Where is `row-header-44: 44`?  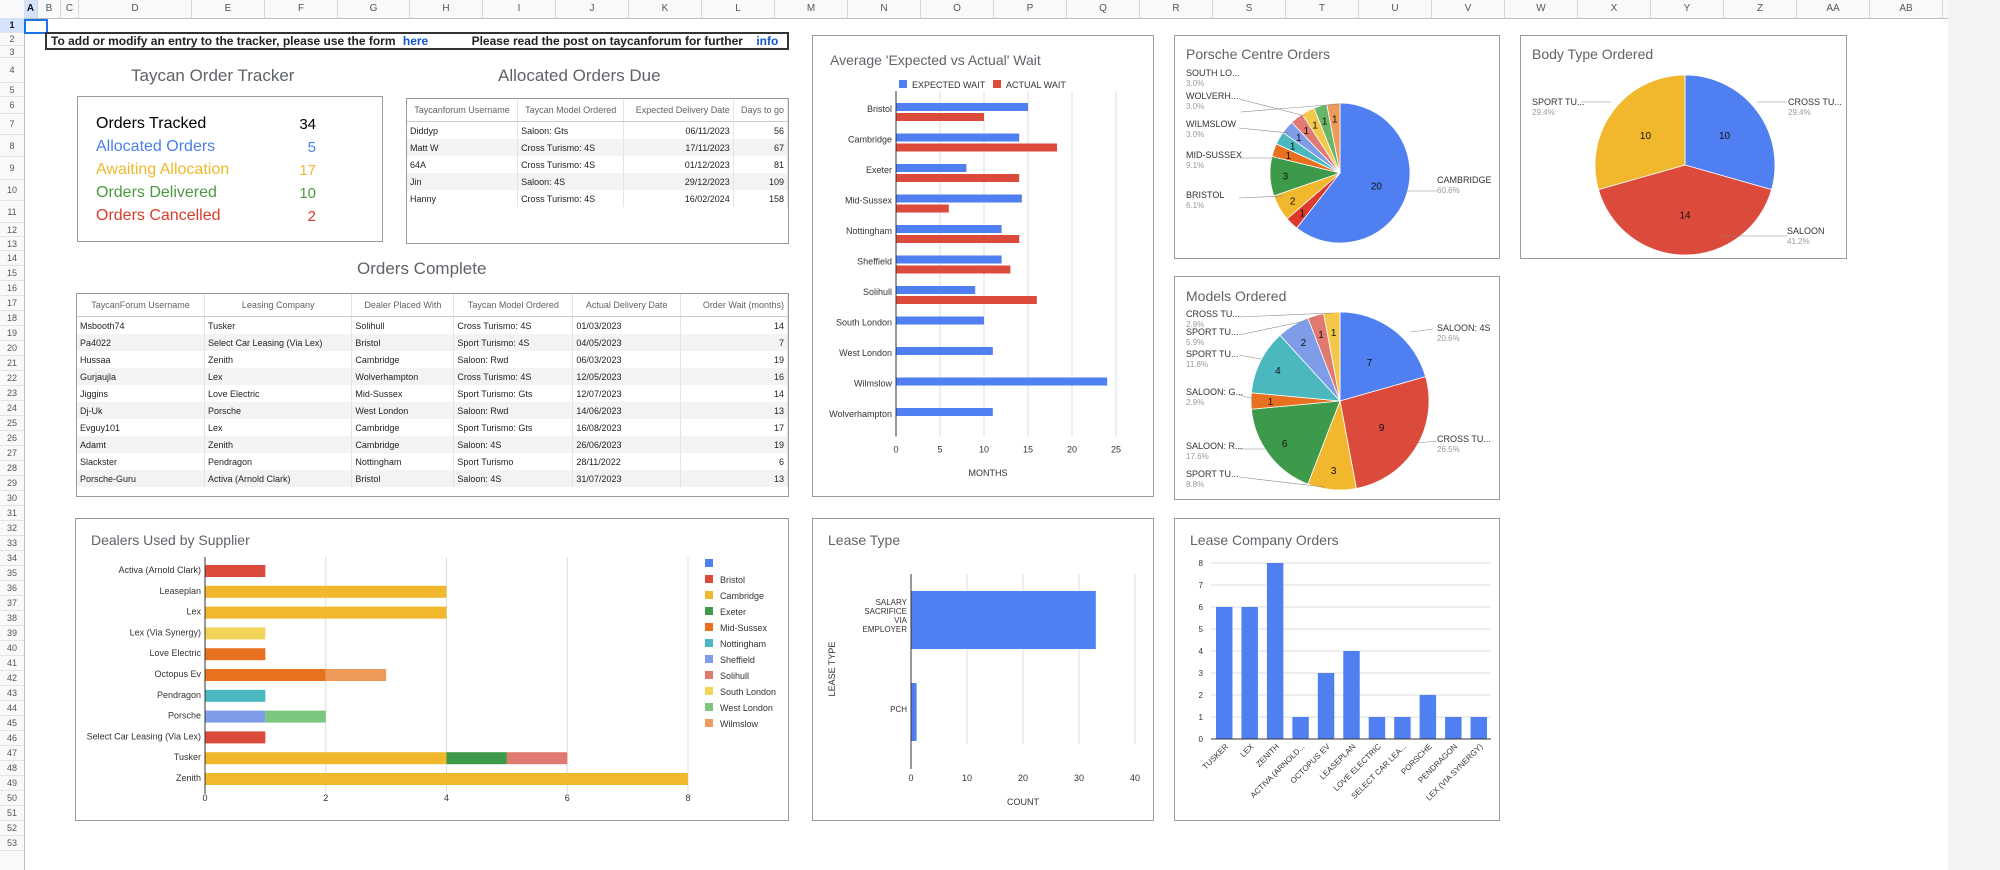 row-header-44: 44 is located at coordinates (12, 708).